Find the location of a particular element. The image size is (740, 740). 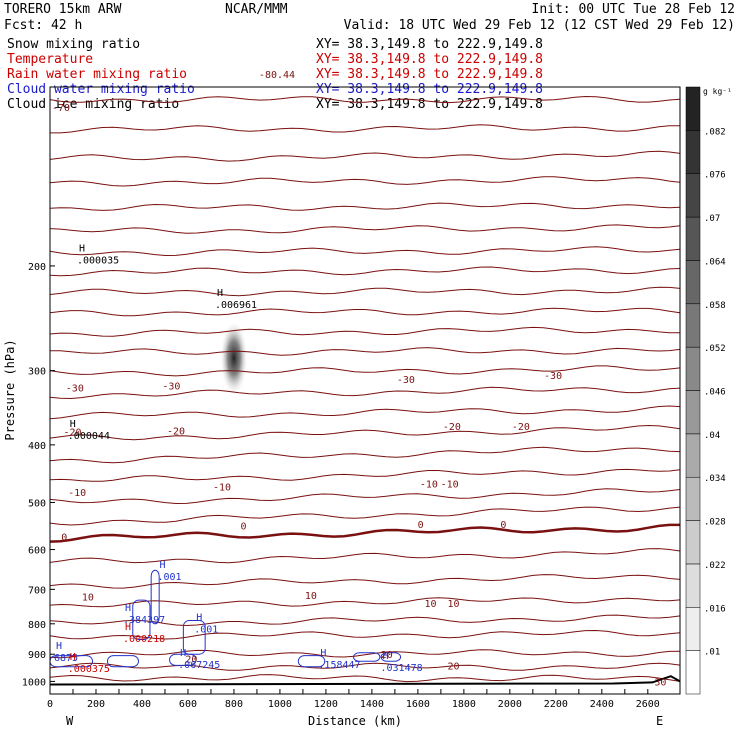

snow-plume is located at coordinates (233, 361).